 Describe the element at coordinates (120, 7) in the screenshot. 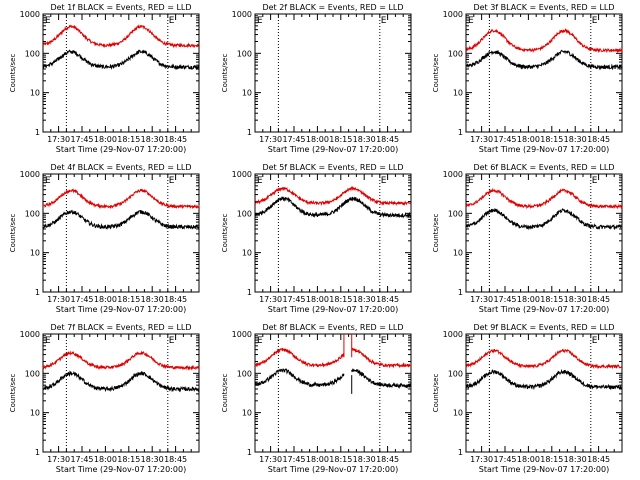

I see `panel-title: Det 1f BLACK = Events, RED = LLD` at that location.